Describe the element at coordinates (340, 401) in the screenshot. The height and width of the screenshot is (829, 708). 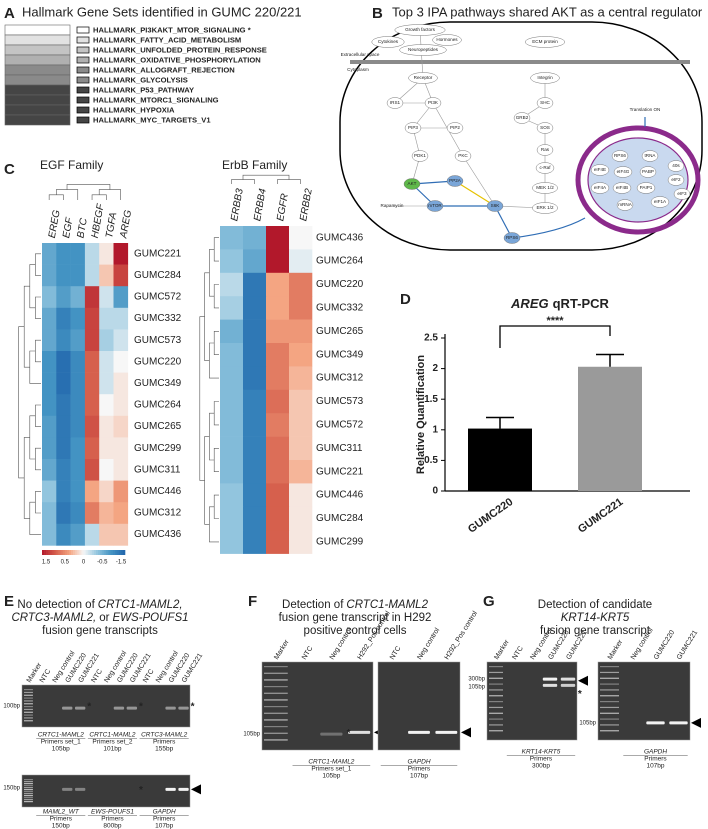
I see `row-label: GUMC573` at that location.